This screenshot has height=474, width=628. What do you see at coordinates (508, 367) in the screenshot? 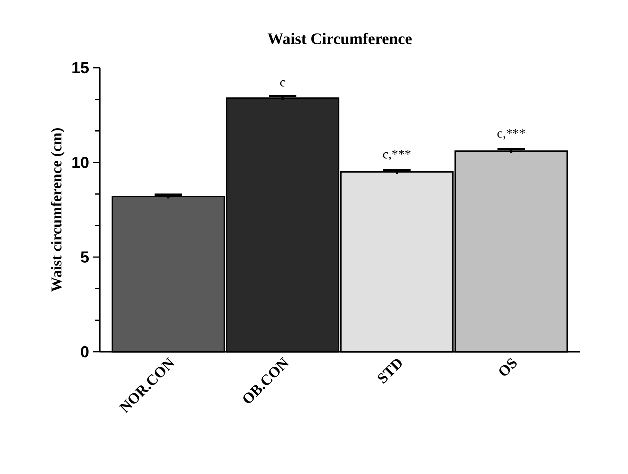
I see `x-tick-label: OS` at bounding box center [508, 367].